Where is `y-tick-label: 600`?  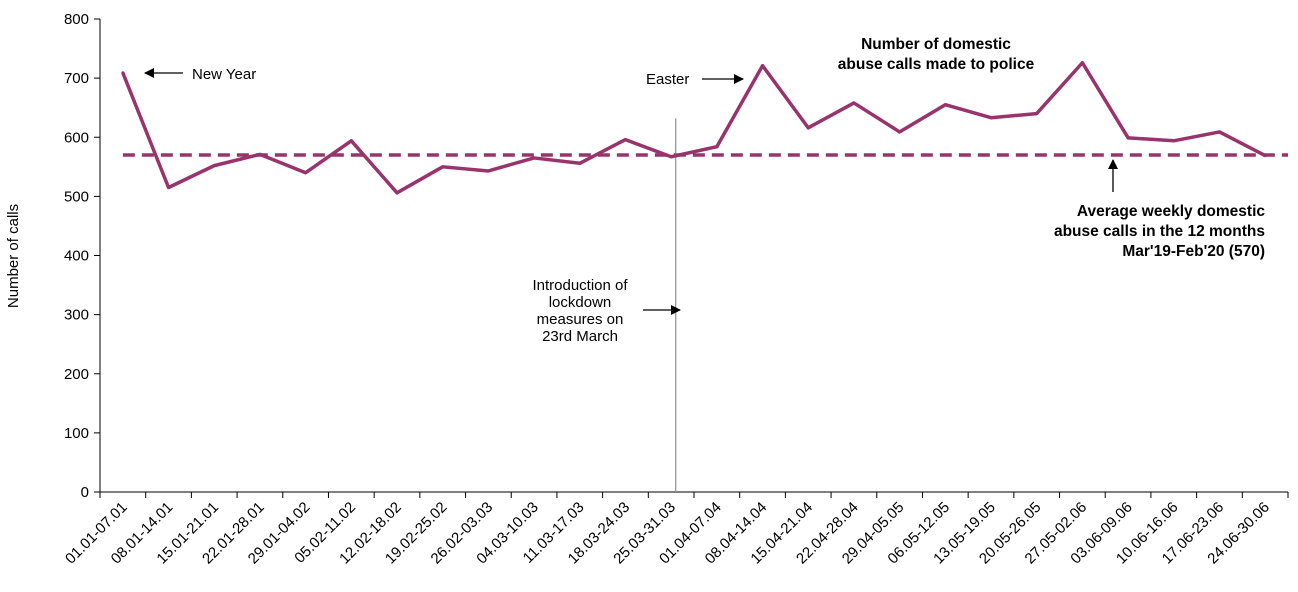 y-tick-label: 600 is located at coordinates (76, 137).